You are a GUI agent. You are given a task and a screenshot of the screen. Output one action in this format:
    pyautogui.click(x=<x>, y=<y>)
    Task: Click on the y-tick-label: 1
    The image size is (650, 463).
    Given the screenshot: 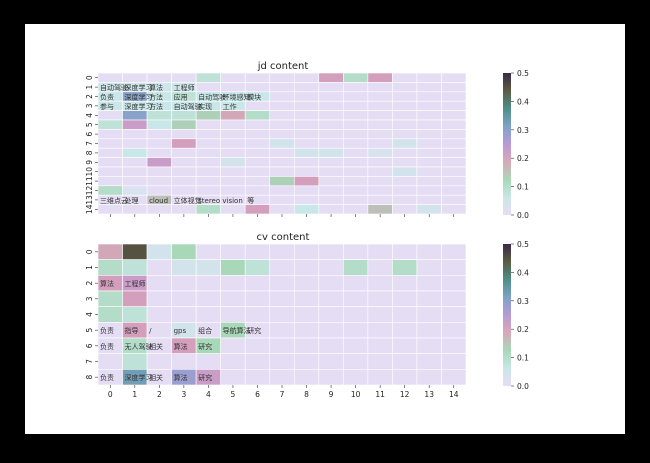 What is the action you would take?
    pyautogui.click(x=89, y=86)
    